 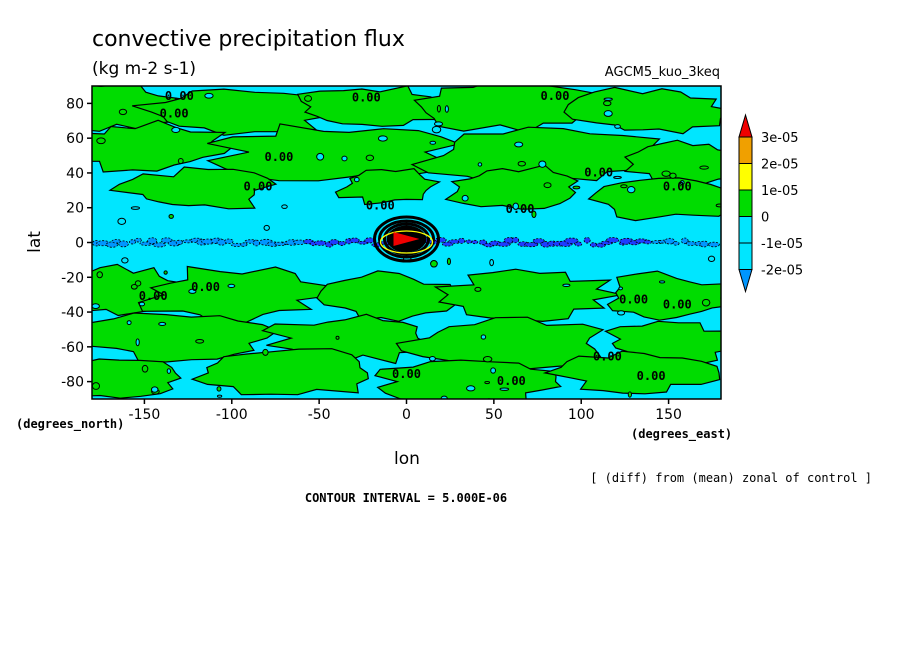 What do you see at coordinates (70, 424) in the screenshot?
I see `y-axis-units: (degrees_north)` at bounding box center [70, 424].